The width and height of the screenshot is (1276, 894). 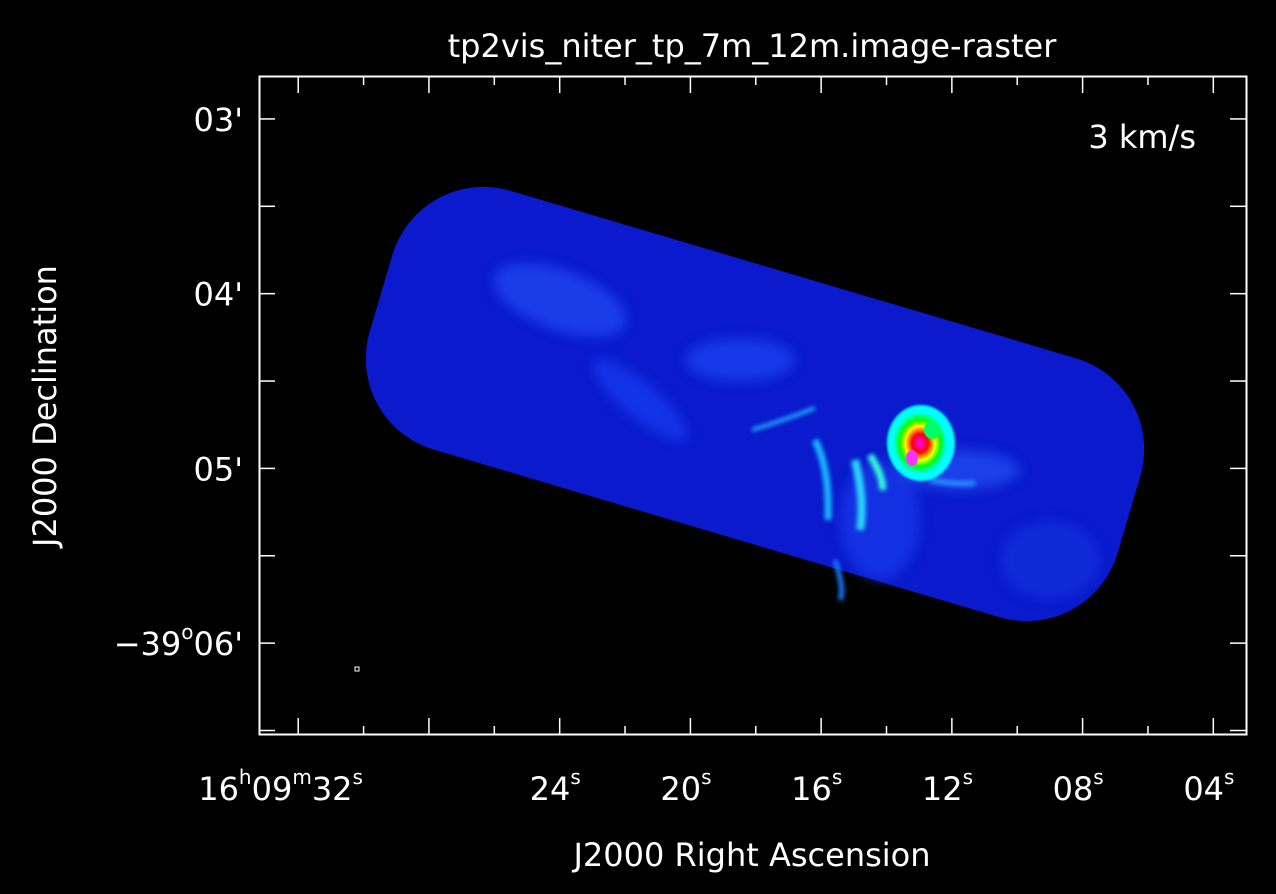 What do you see at coordinates (555, 786) in the screenshot?
I see `x-tick-label: 24s` at bounding box center [555, 786].